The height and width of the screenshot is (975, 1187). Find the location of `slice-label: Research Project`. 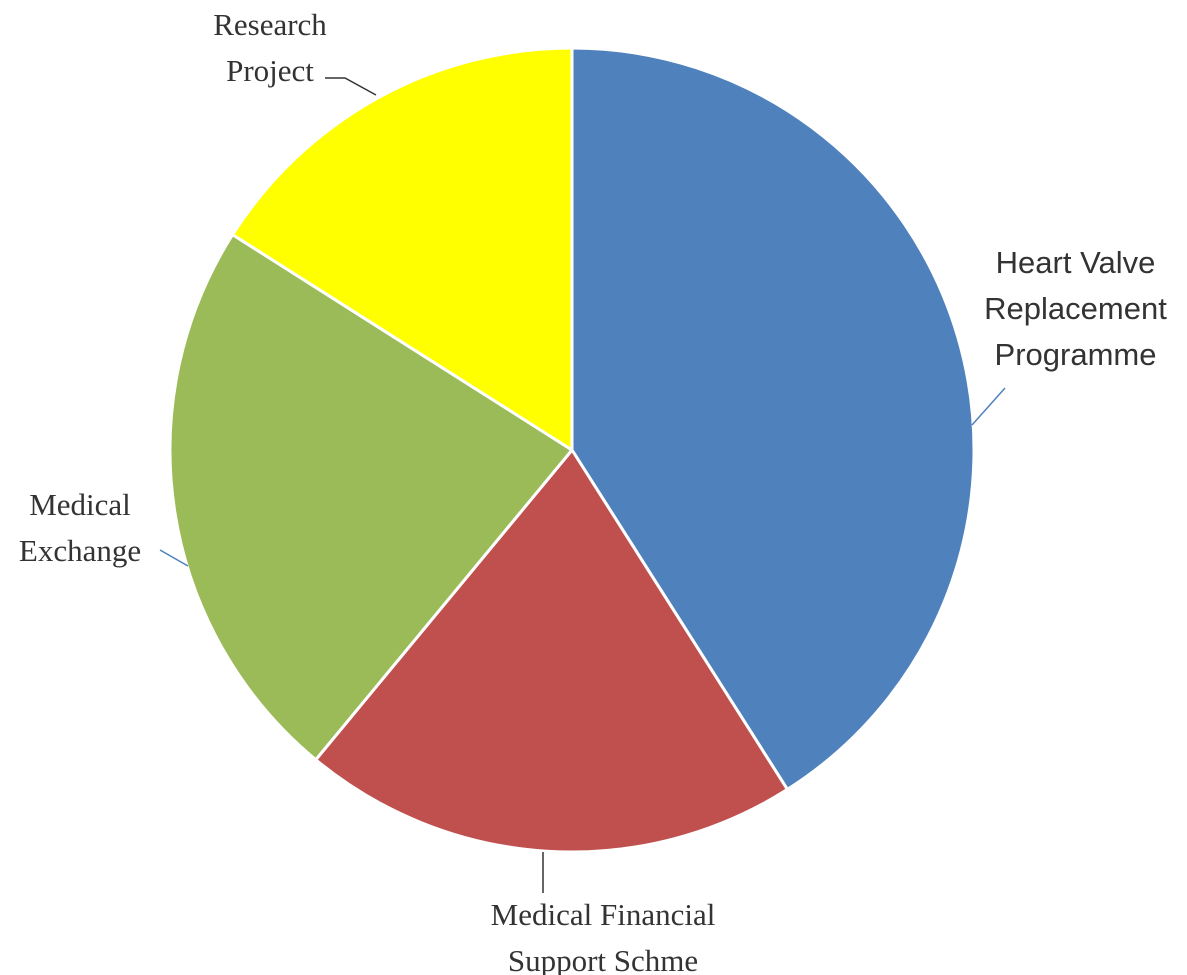

slice-label: Research Project is located at coordinates (270, 47).